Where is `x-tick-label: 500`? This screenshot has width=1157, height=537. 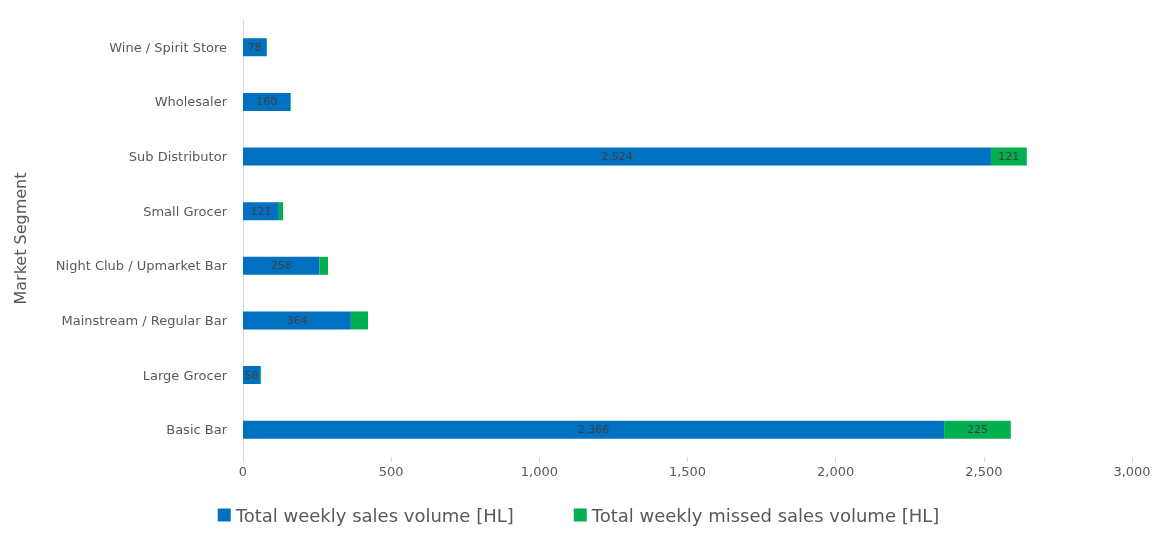
x-tick-label: 500 is located at coordinates (391, 471).